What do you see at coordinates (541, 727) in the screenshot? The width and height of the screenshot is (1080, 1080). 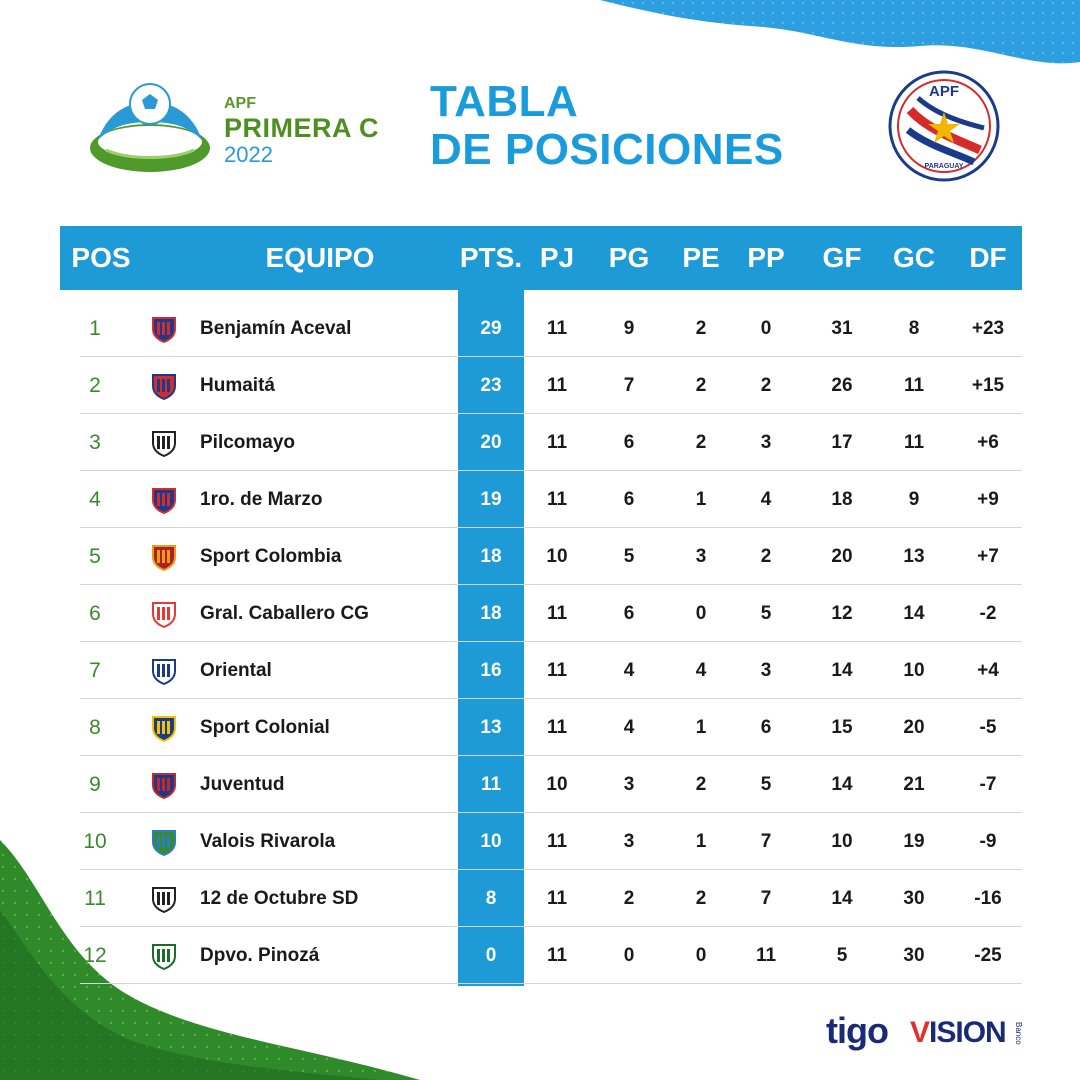 I see `table-row: 8 Sport Colonial 13 11 4 1 6 15 20 -5` at bounding box center [541, 727].